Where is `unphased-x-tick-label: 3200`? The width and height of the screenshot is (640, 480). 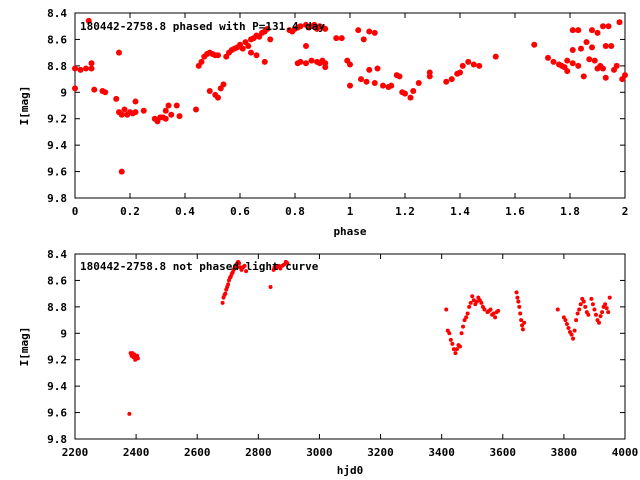 unphased-x-tick-label: 3200 is located at coordinates (380, 452).